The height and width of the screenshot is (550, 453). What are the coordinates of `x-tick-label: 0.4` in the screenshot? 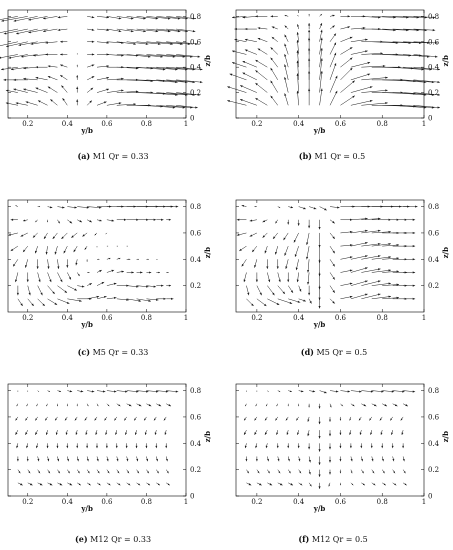 It's located at (68, 318).